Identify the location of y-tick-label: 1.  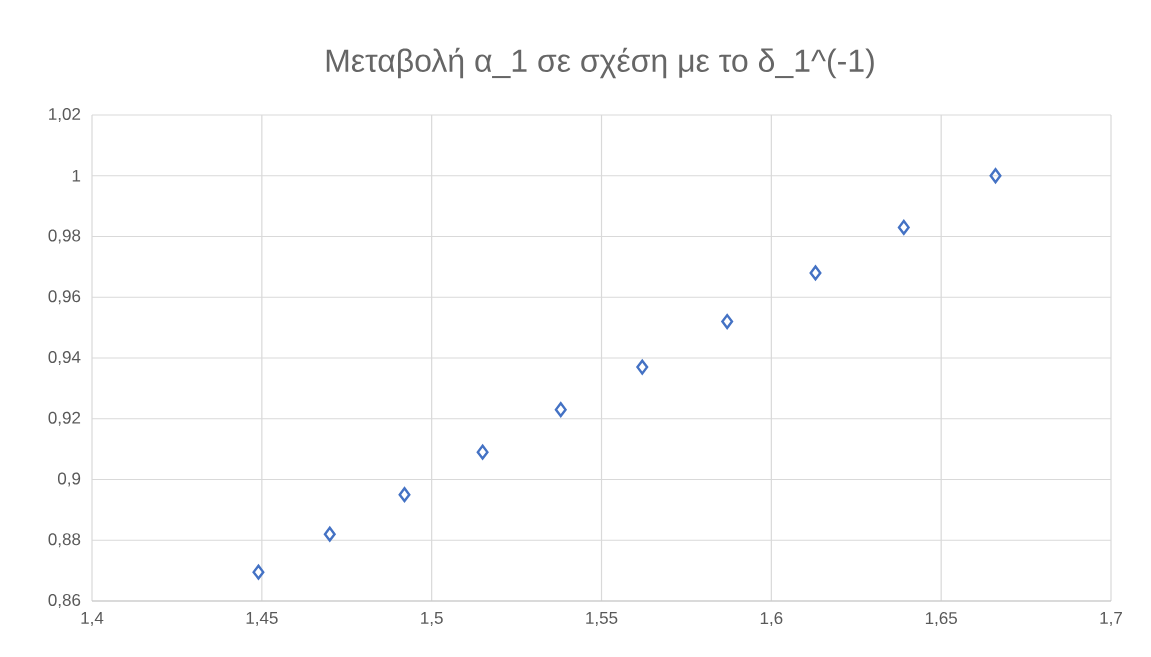
(76, 175).